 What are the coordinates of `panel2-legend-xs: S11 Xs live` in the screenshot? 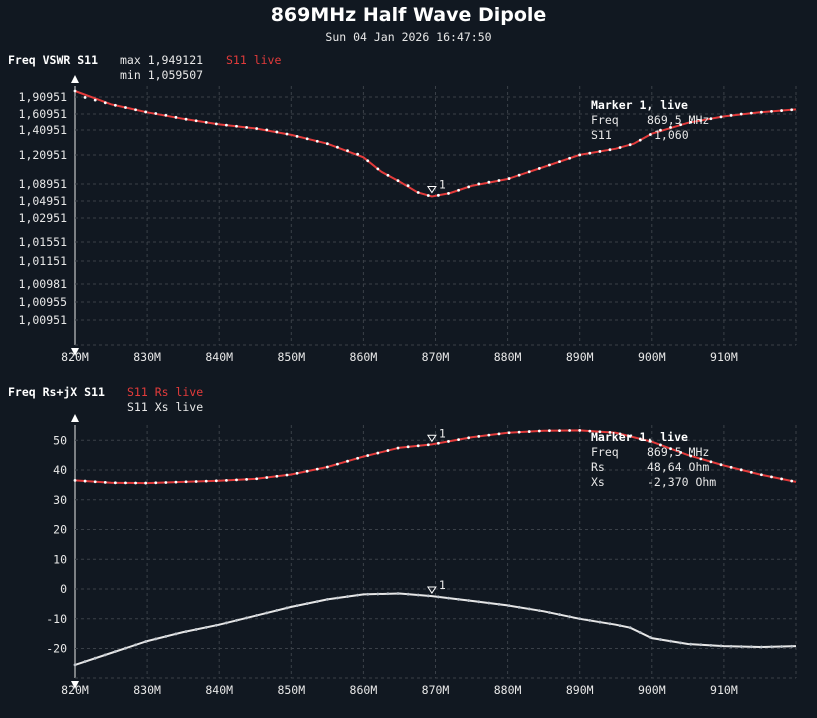 It's located at (165, 407).